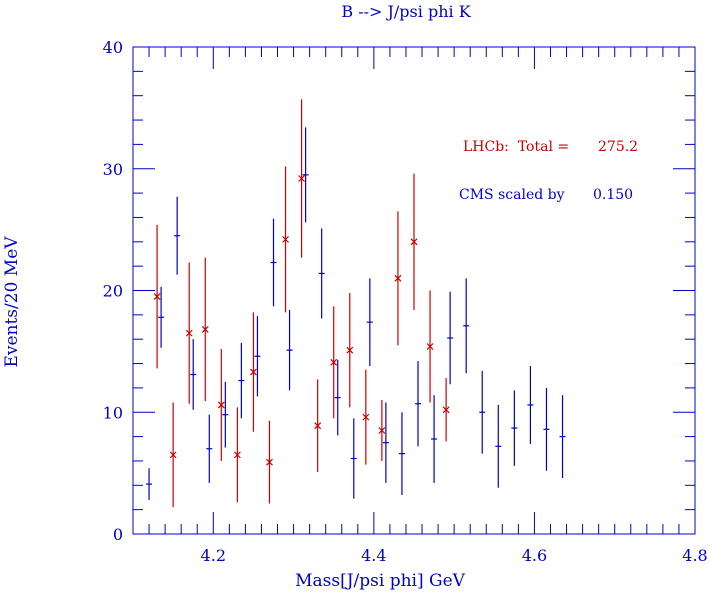  I want to click on y-tick-label: 20, so click(113, 291).